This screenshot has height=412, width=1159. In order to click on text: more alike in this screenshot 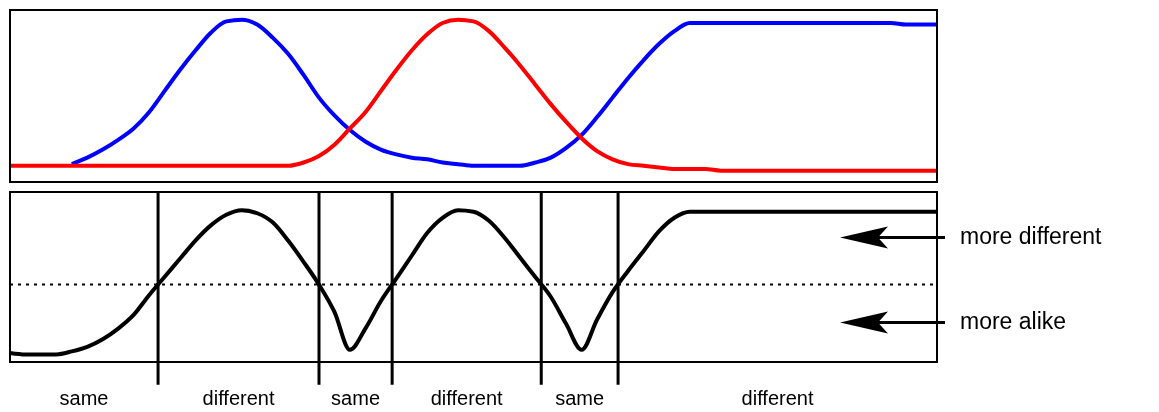, I will do `click(1013, 320)`.